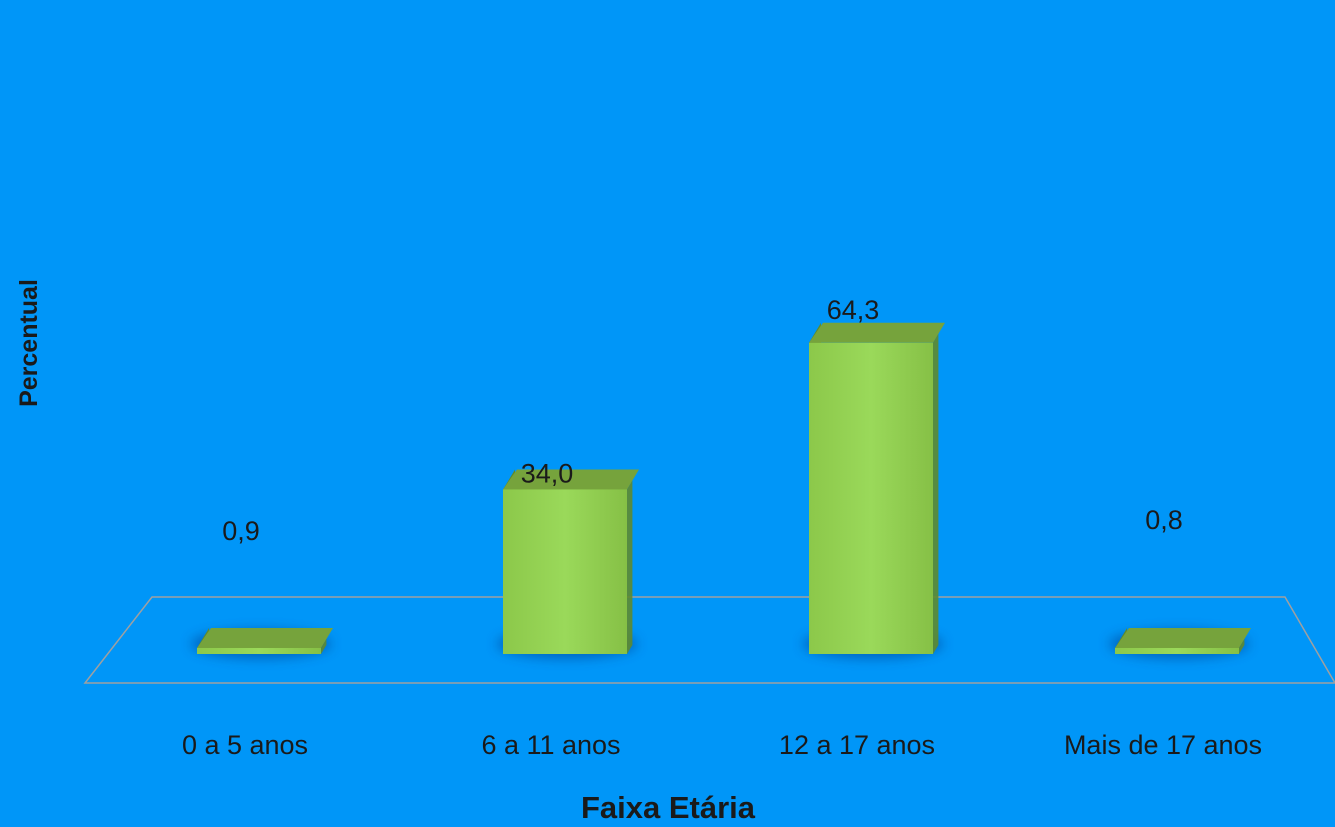 Image resolution: width=1335 pixels, height=827 pixels. I want to click on chart-floor, so click(709, 640).